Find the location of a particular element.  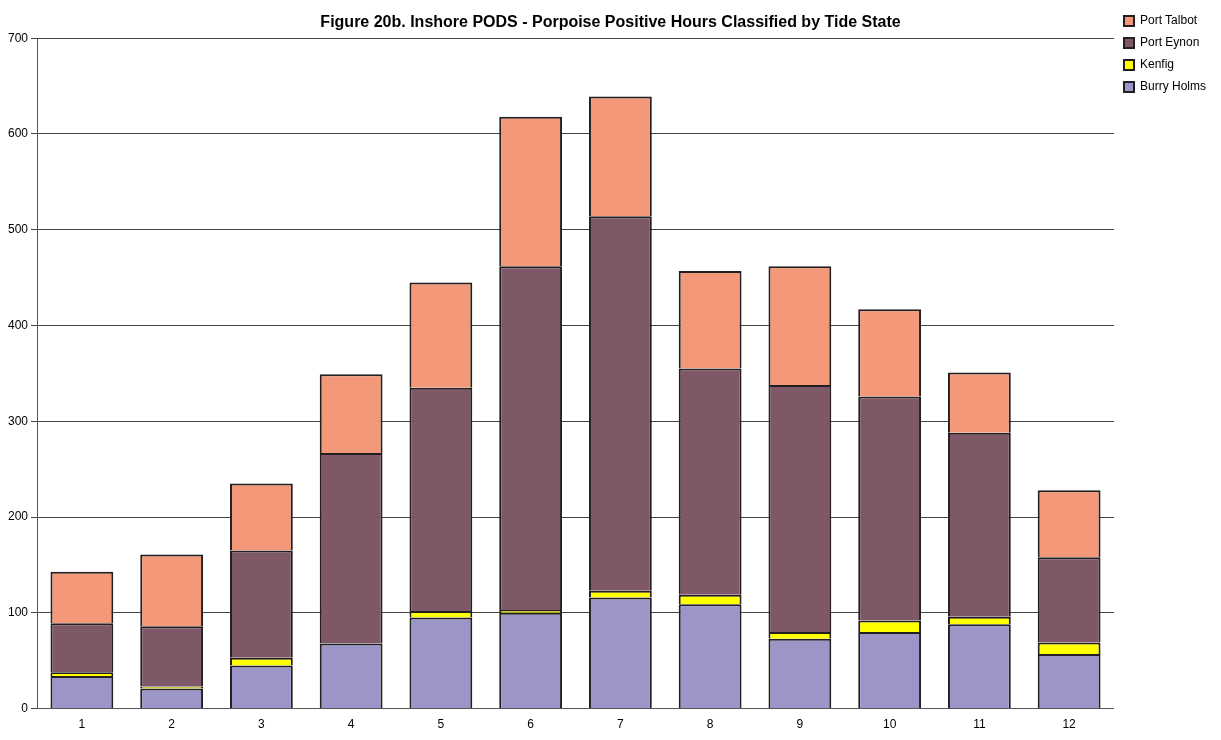

x-tick-label: 7 is located at coordinates (621, 724).